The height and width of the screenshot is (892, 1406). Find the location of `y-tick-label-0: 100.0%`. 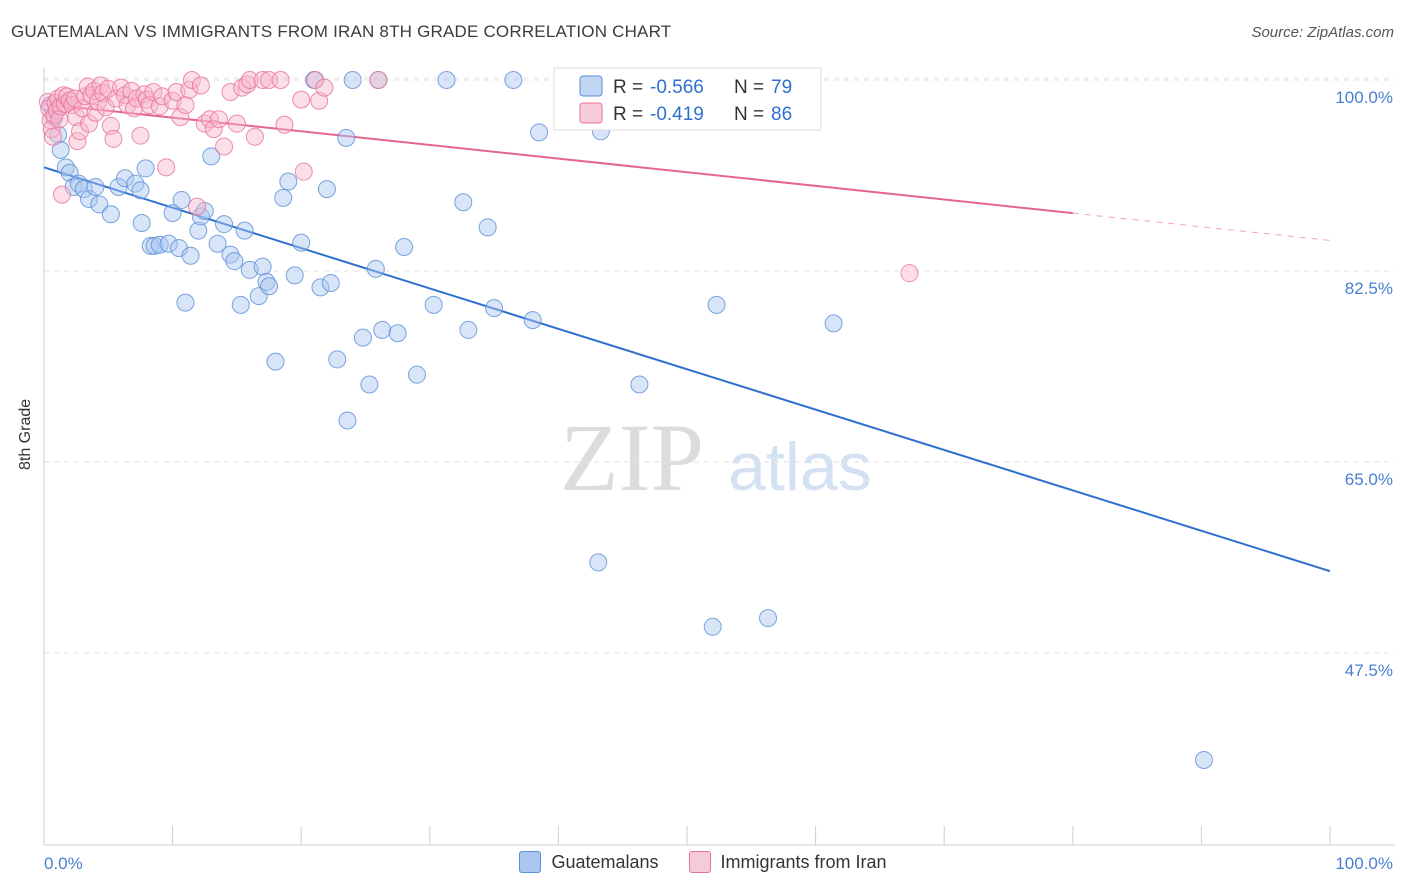

y-tick-label-0: 100.0% is located at coordinates (1364, 97).